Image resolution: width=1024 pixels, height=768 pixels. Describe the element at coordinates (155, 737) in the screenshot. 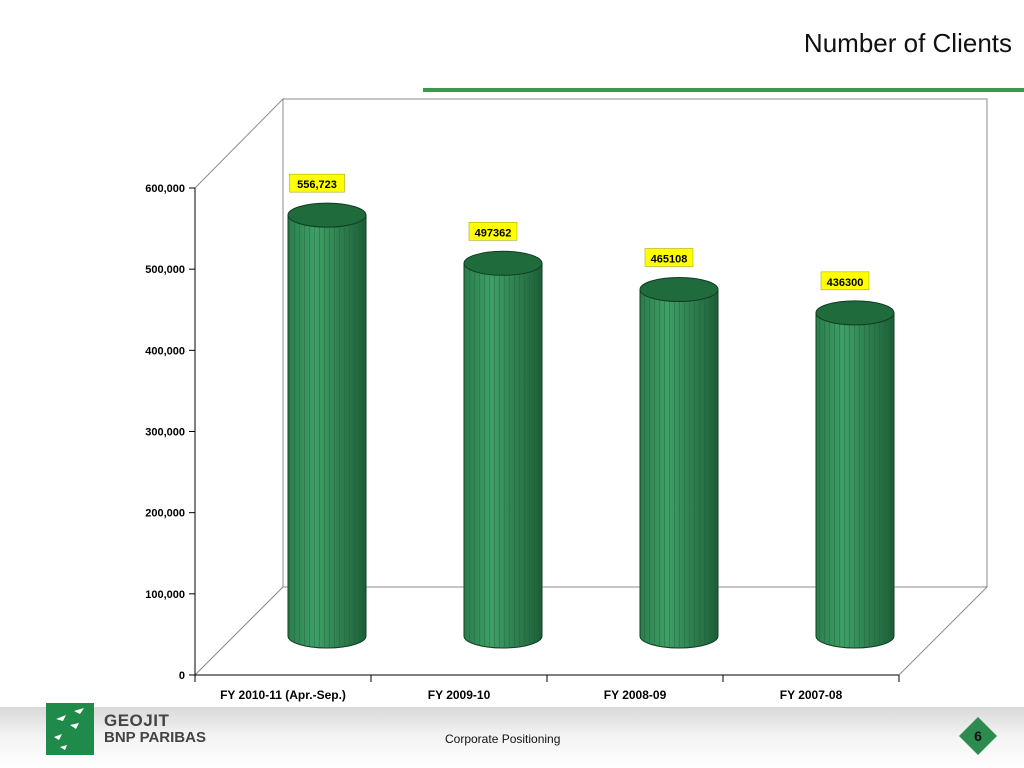

I see `brand-line-2: BNP PARIBAS` at that location.